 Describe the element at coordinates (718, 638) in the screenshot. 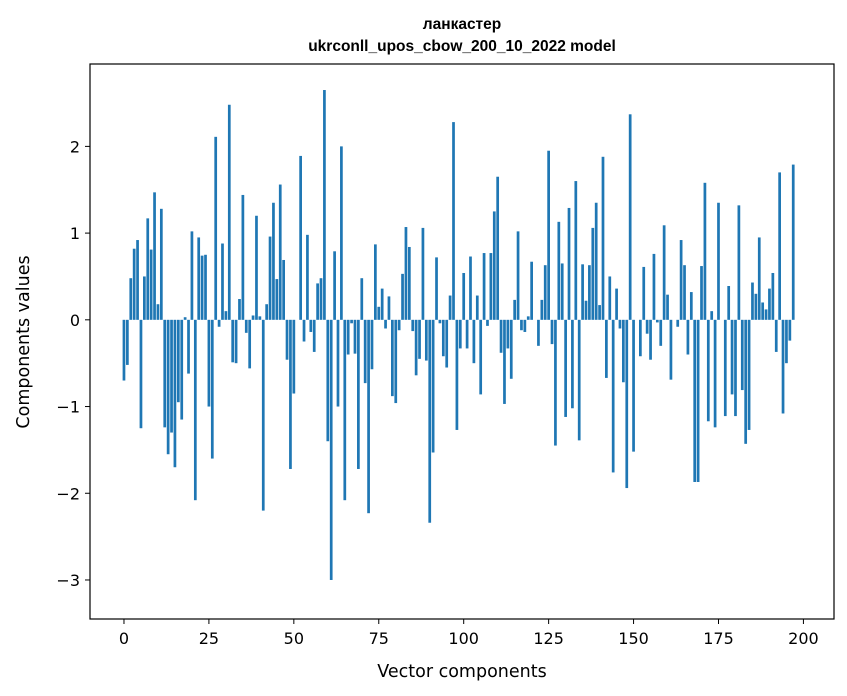

I see `x-tick-label-7: 175` at that location.